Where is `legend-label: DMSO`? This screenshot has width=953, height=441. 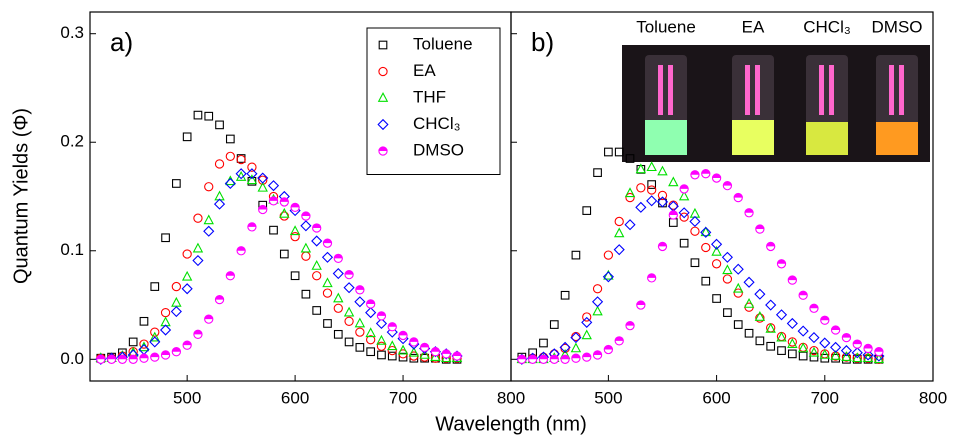
legend-label: DMSO is located at coordinates (438, 149).